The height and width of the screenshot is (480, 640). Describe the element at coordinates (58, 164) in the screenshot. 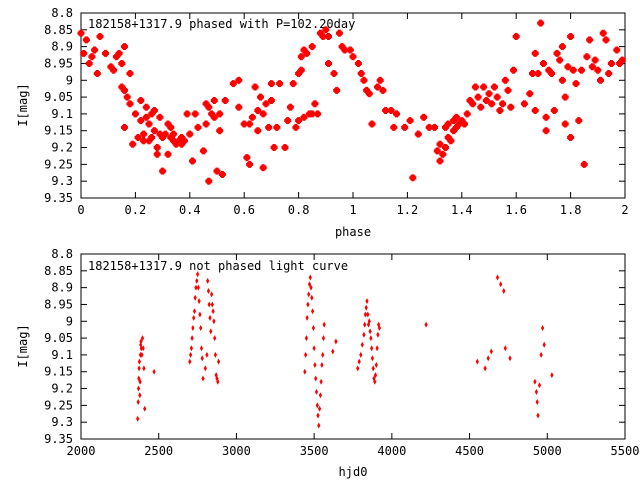

I see `y-tick-label: 9.25` at that location.